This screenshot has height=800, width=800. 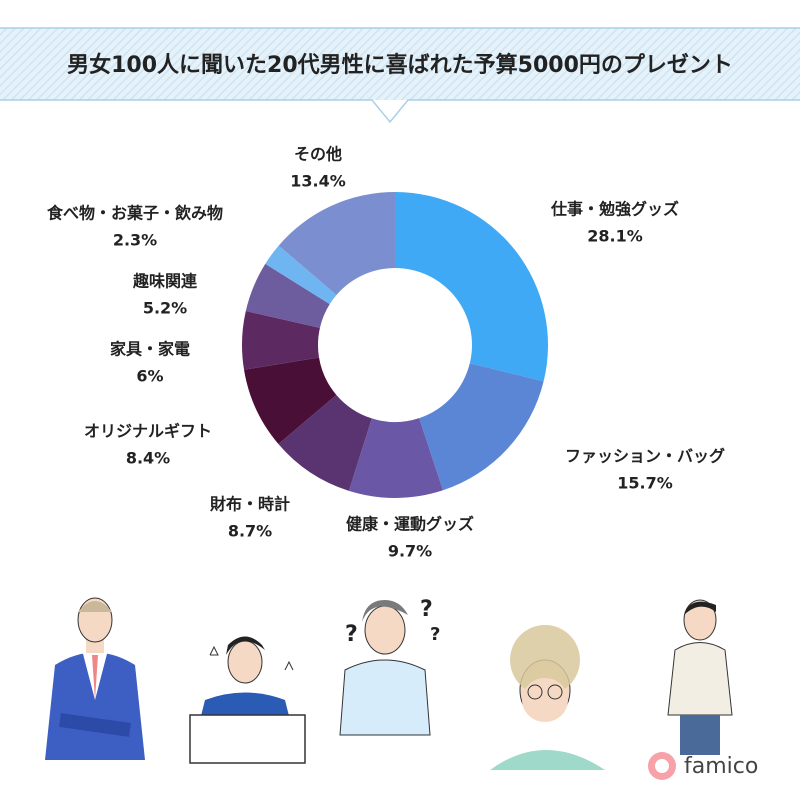 What do you see at coordinates (95, 678) in the screenshot?
I see `illustration-suit-man` at bounding box center [95, 678].